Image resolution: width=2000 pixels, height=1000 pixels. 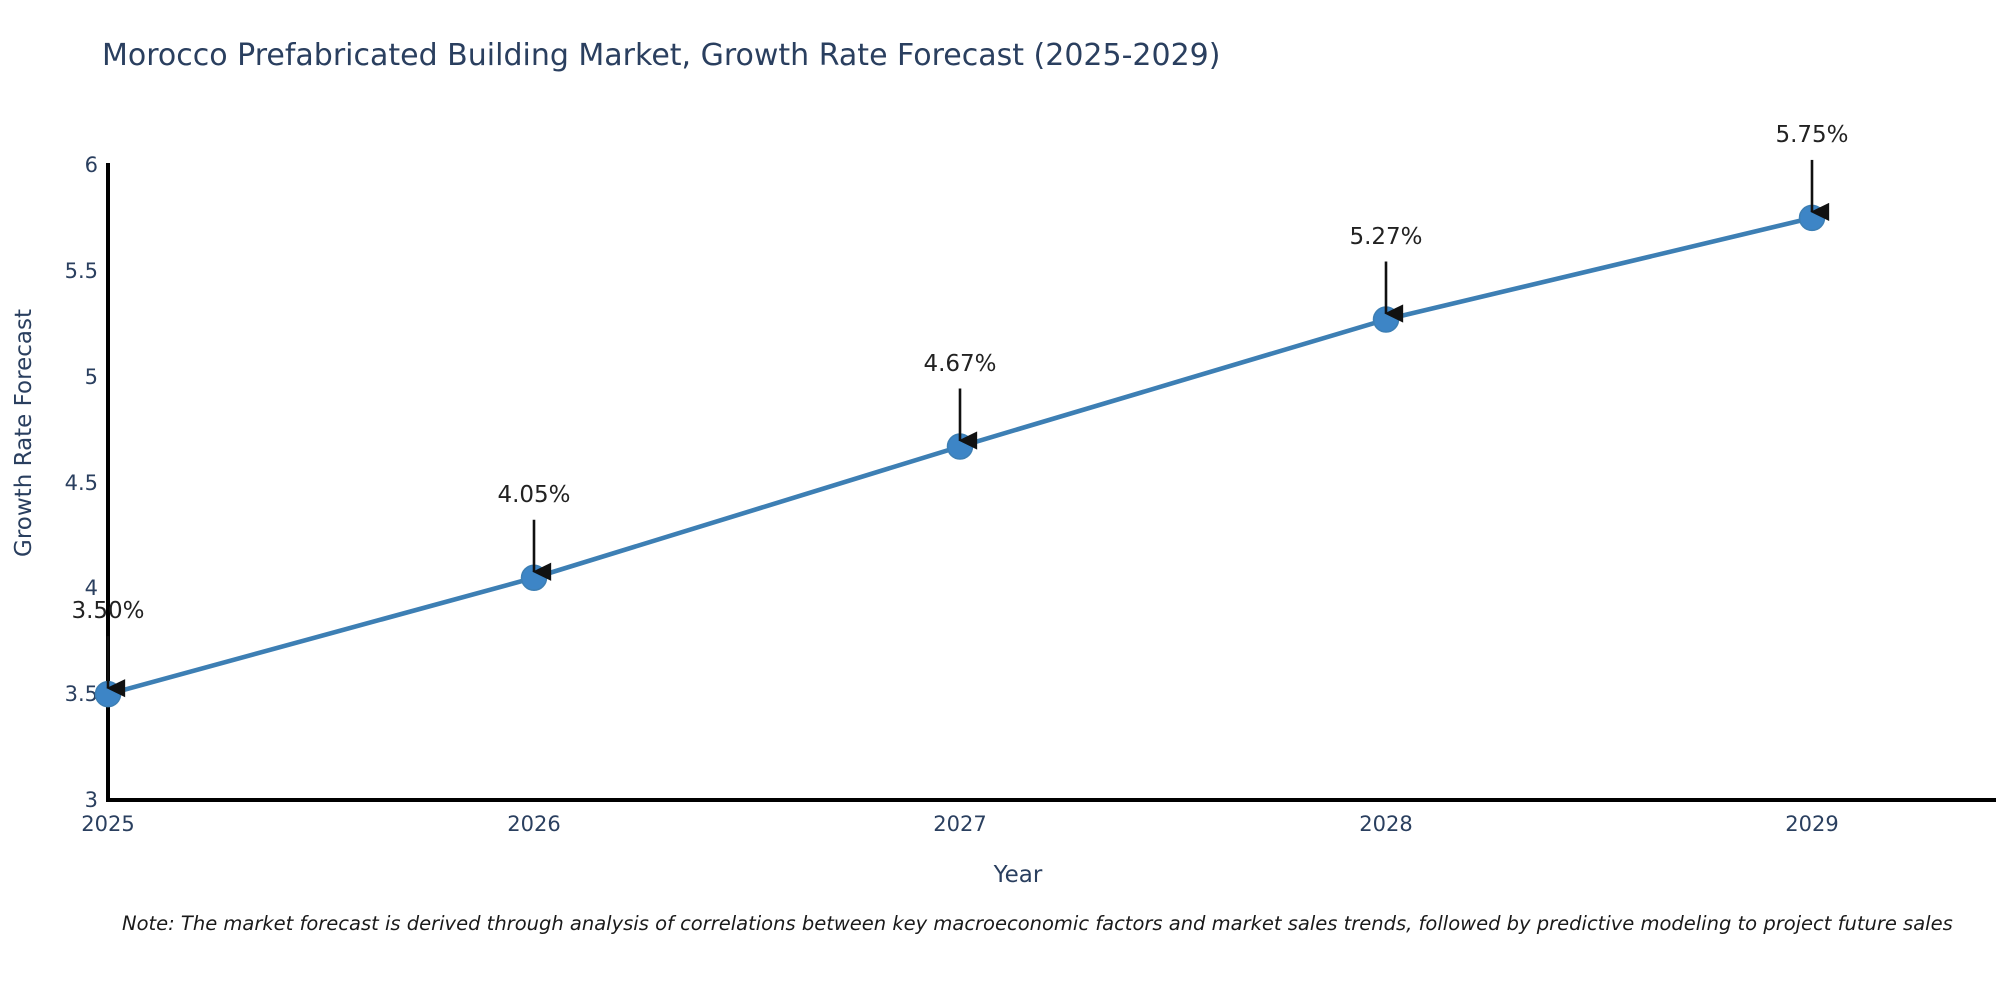 I want to click on data-point-label: 5.27%, so click(x=1386, y=236).